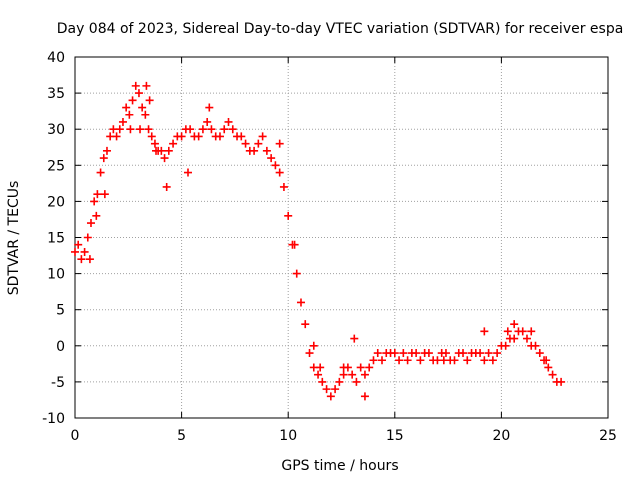 This screenshot has height=480, width=640. I want to click on y-tick-label: -10, so click(53, 419).